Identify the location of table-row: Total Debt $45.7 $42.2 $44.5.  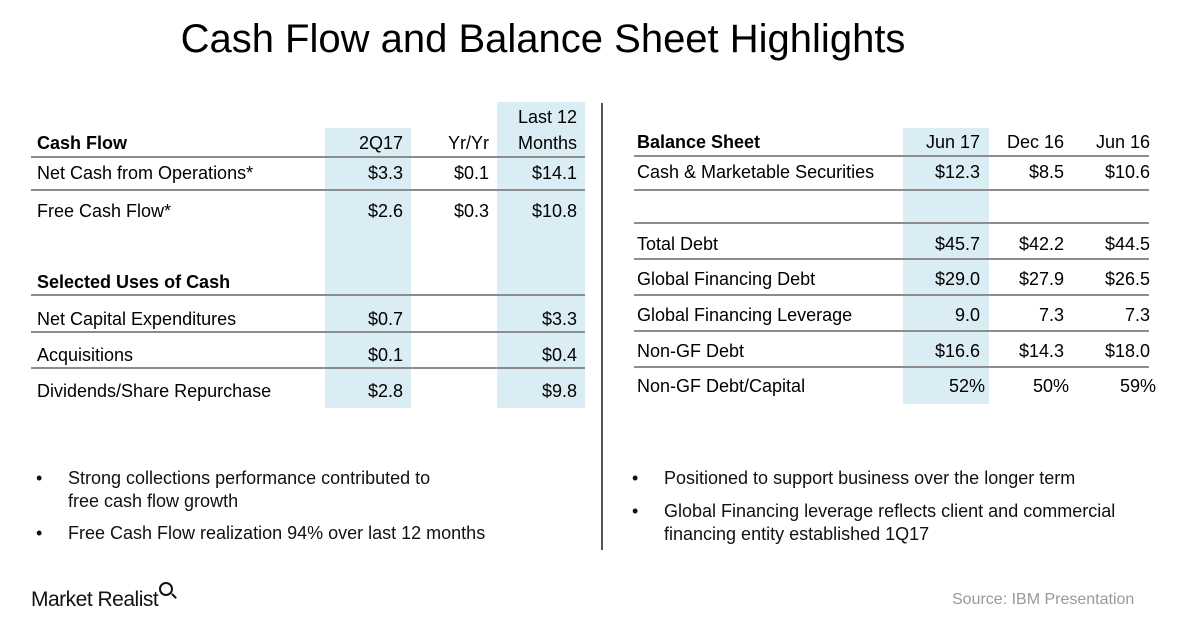
(893, 244).